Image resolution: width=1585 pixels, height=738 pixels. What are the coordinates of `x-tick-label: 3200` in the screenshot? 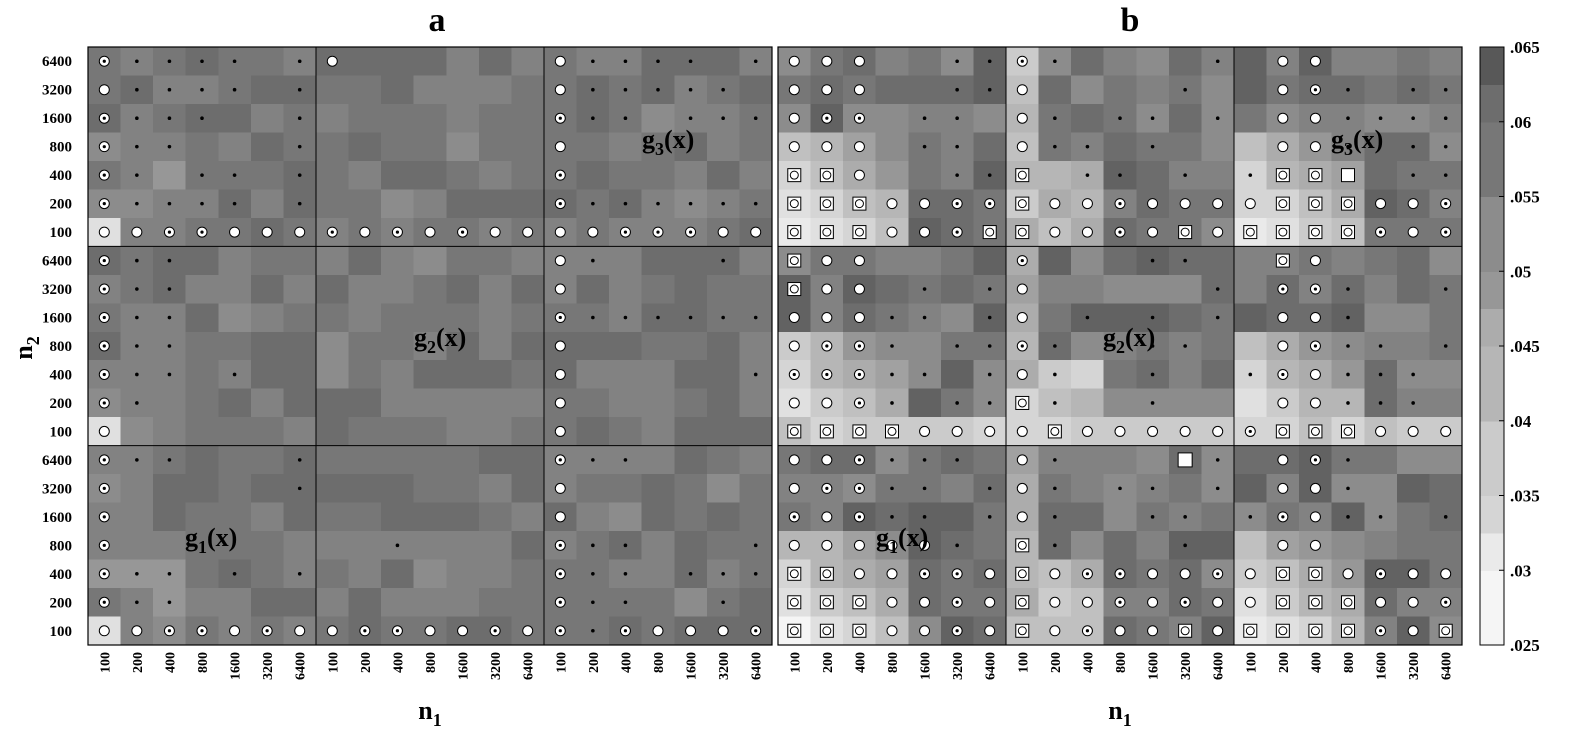 It's located at (958, 666).